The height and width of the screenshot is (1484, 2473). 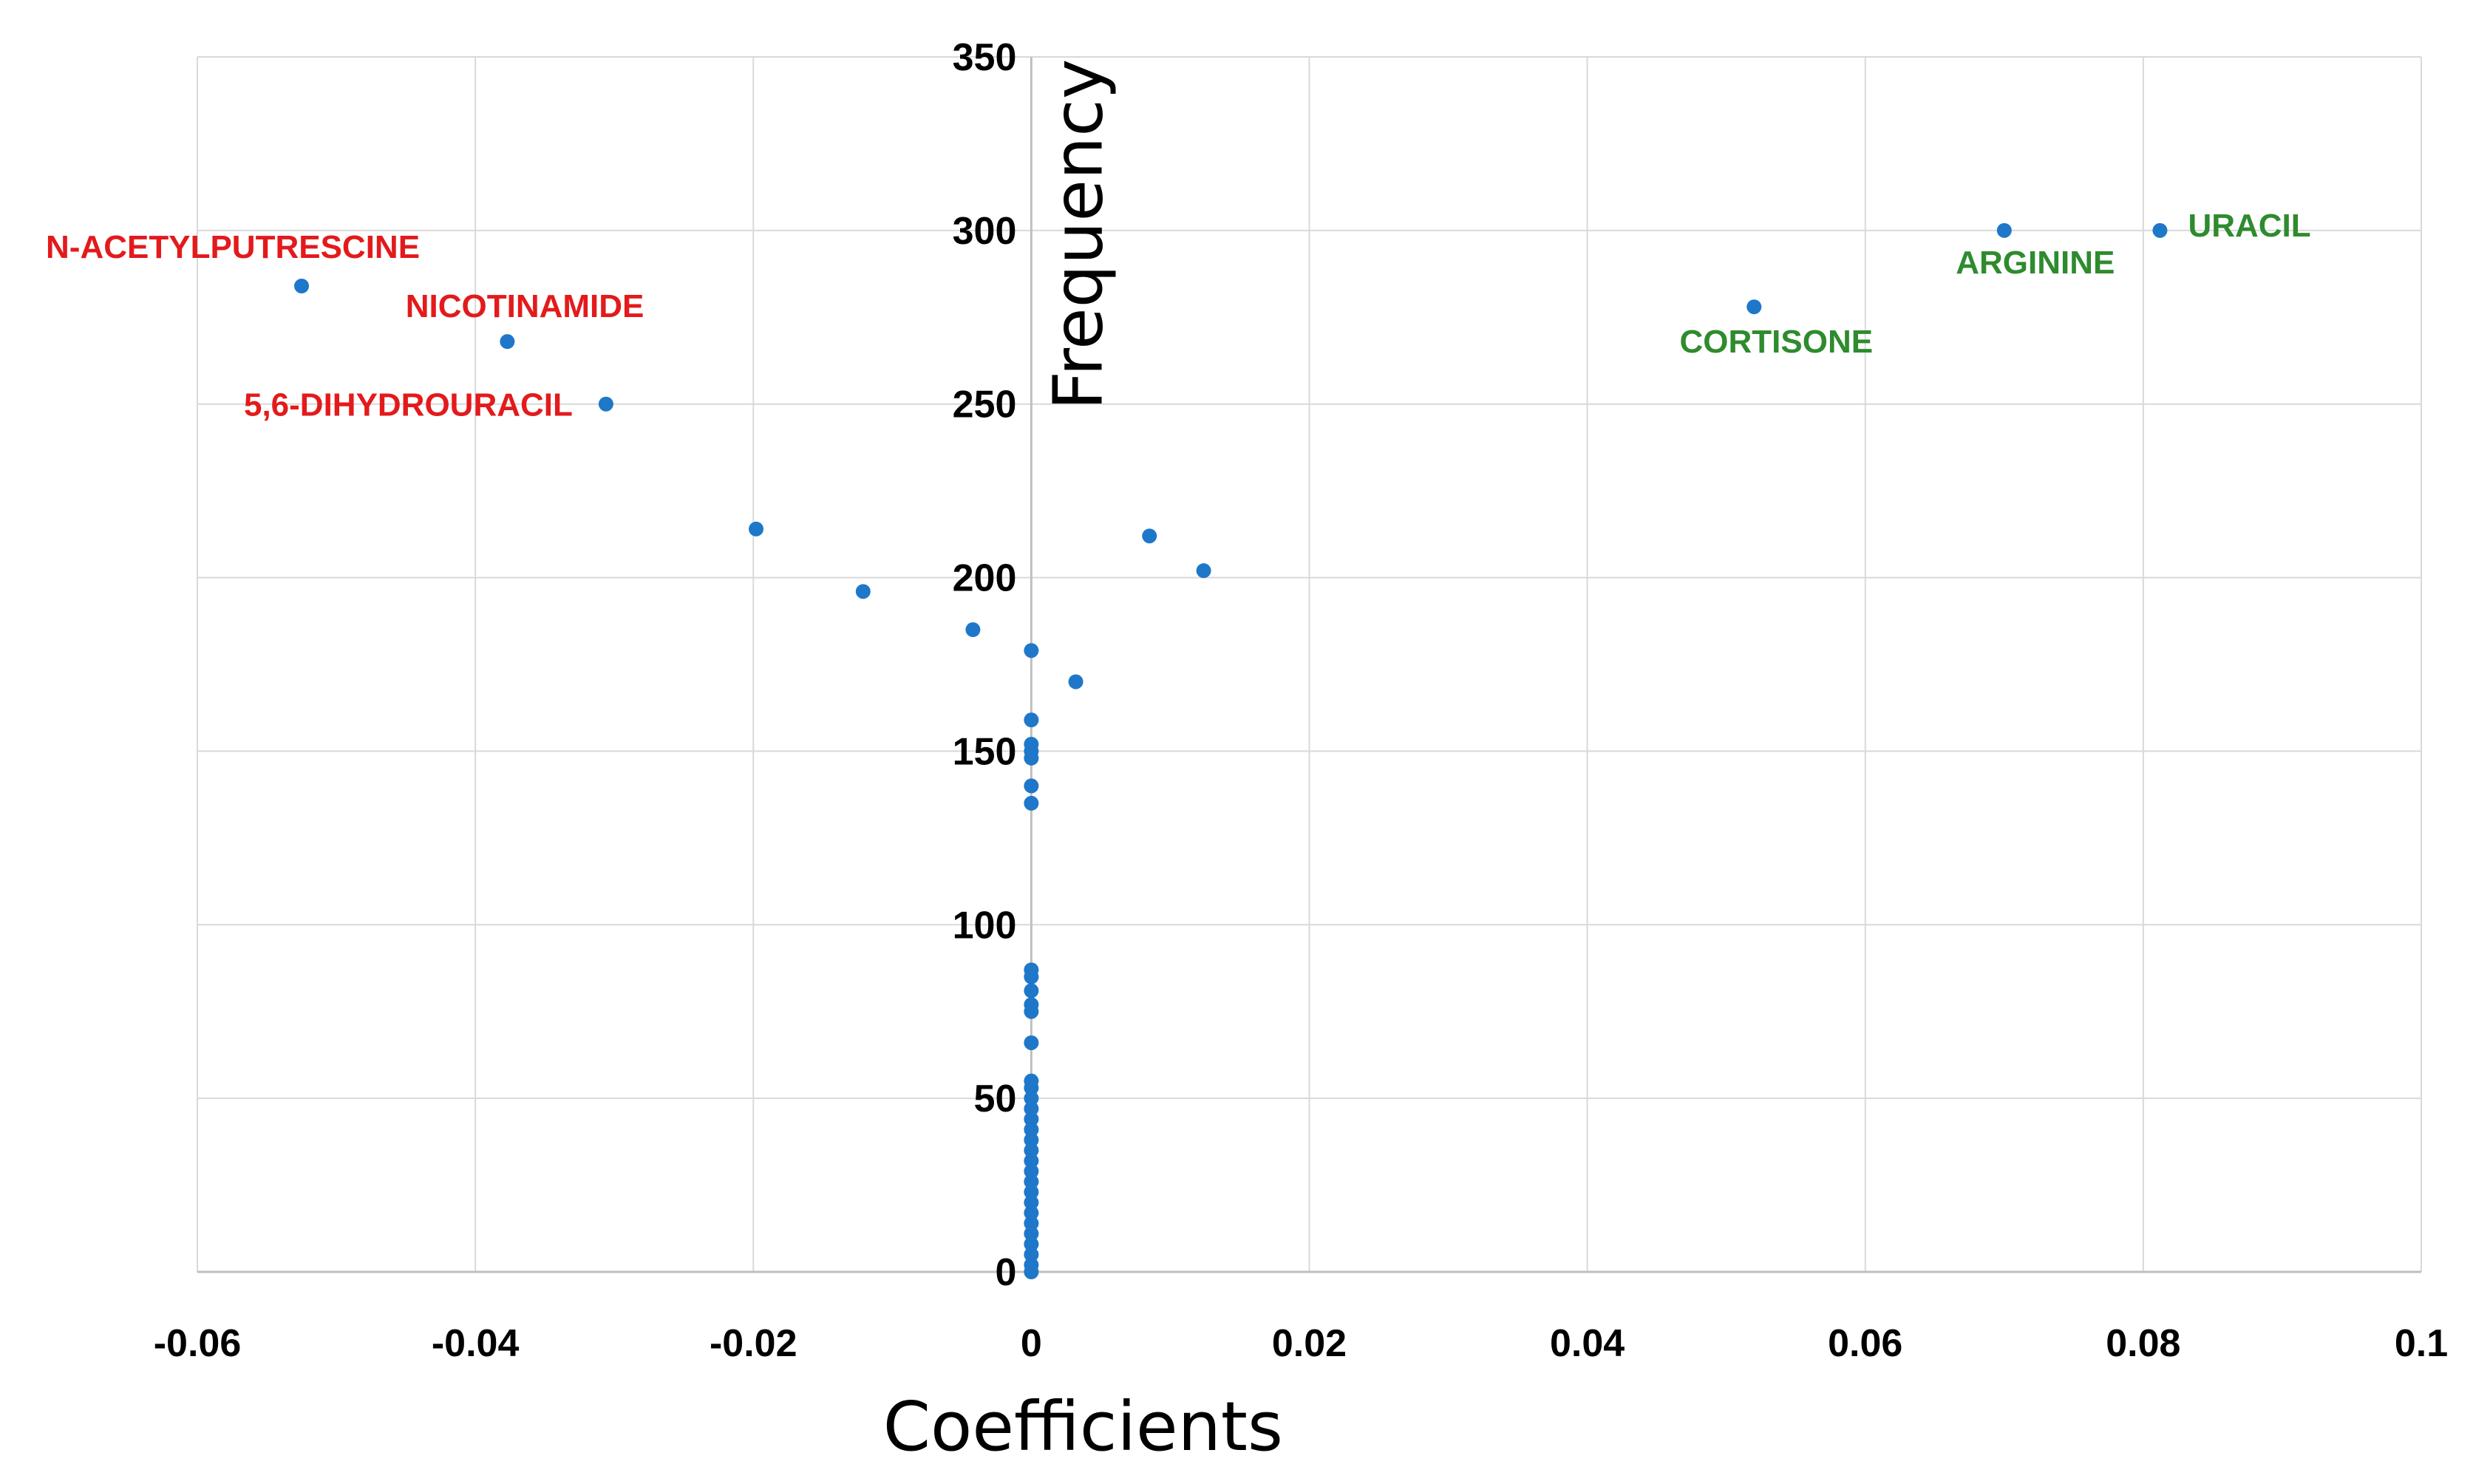 What do you see at coordinates (1078, 234) in the screenshot?
I see `y-axis-title: Frequency` at bounding box center [1078, 234].